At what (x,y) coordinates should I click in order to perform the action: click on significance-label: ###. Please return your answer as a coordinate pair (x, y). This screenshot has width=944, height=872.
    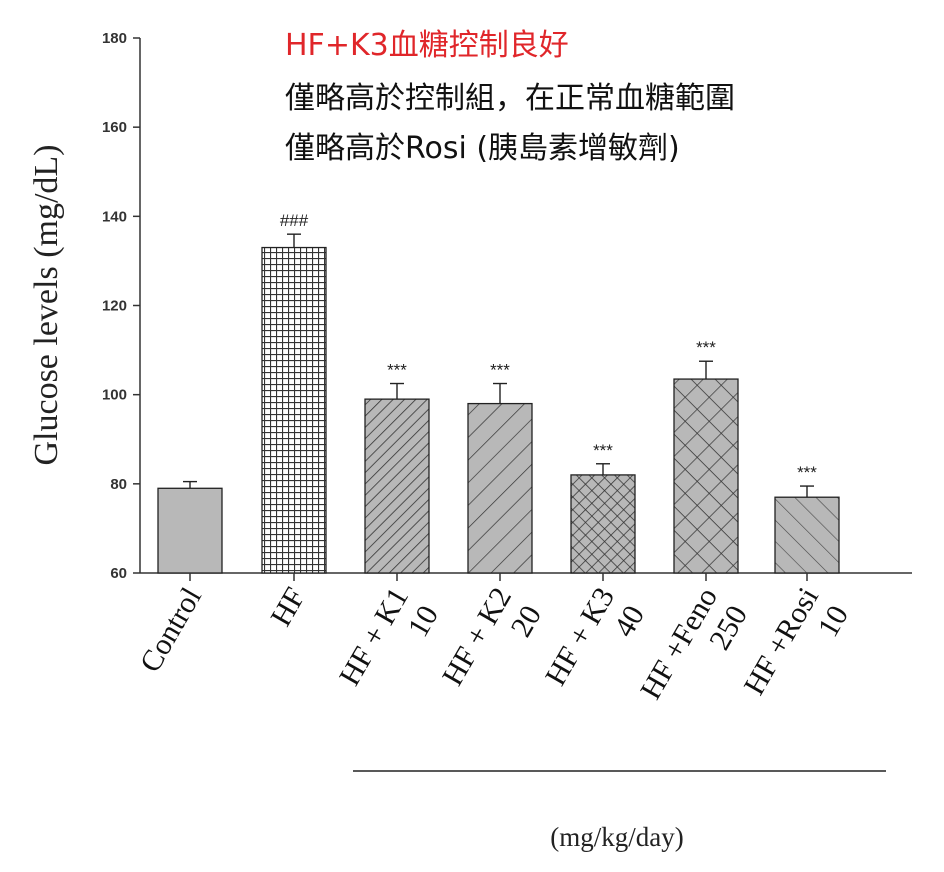
    Looking at the image, I should click on (294, 220).